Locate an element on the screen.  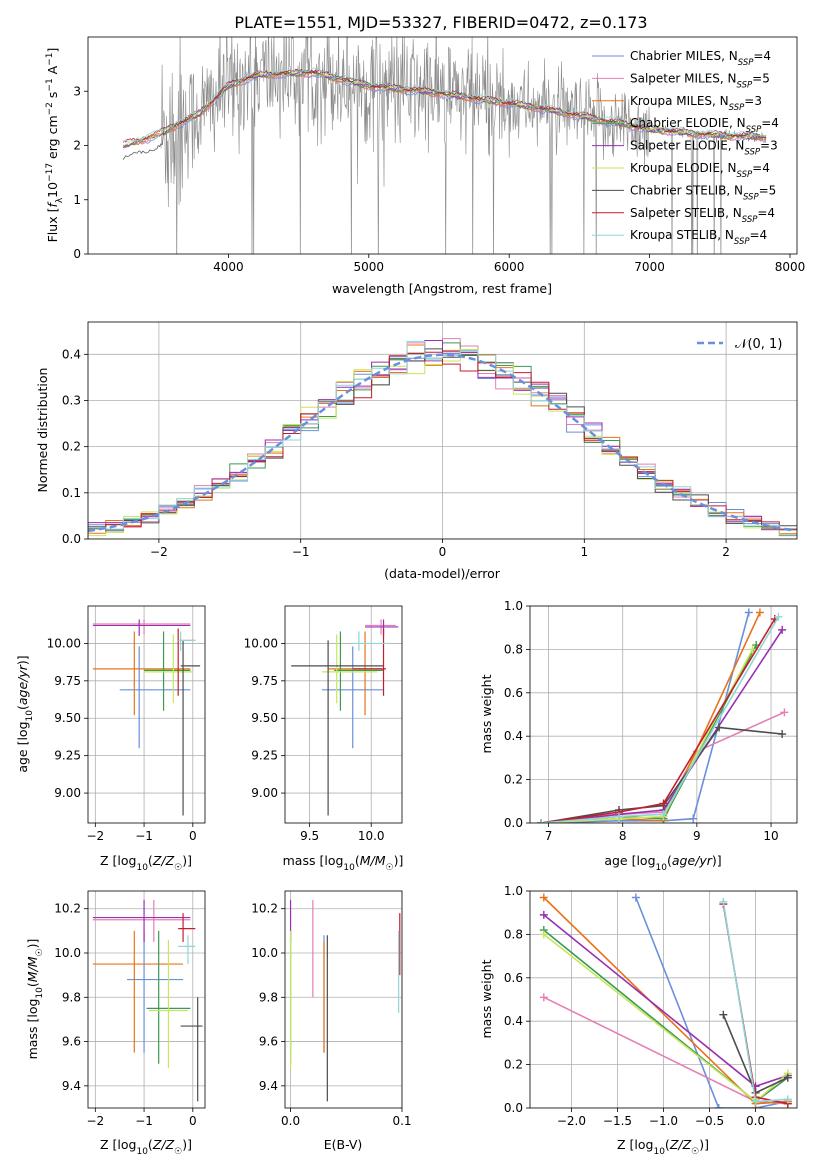
mass-vs-Z-xlabel-part: 10 is located at coordinates (142, 1152).